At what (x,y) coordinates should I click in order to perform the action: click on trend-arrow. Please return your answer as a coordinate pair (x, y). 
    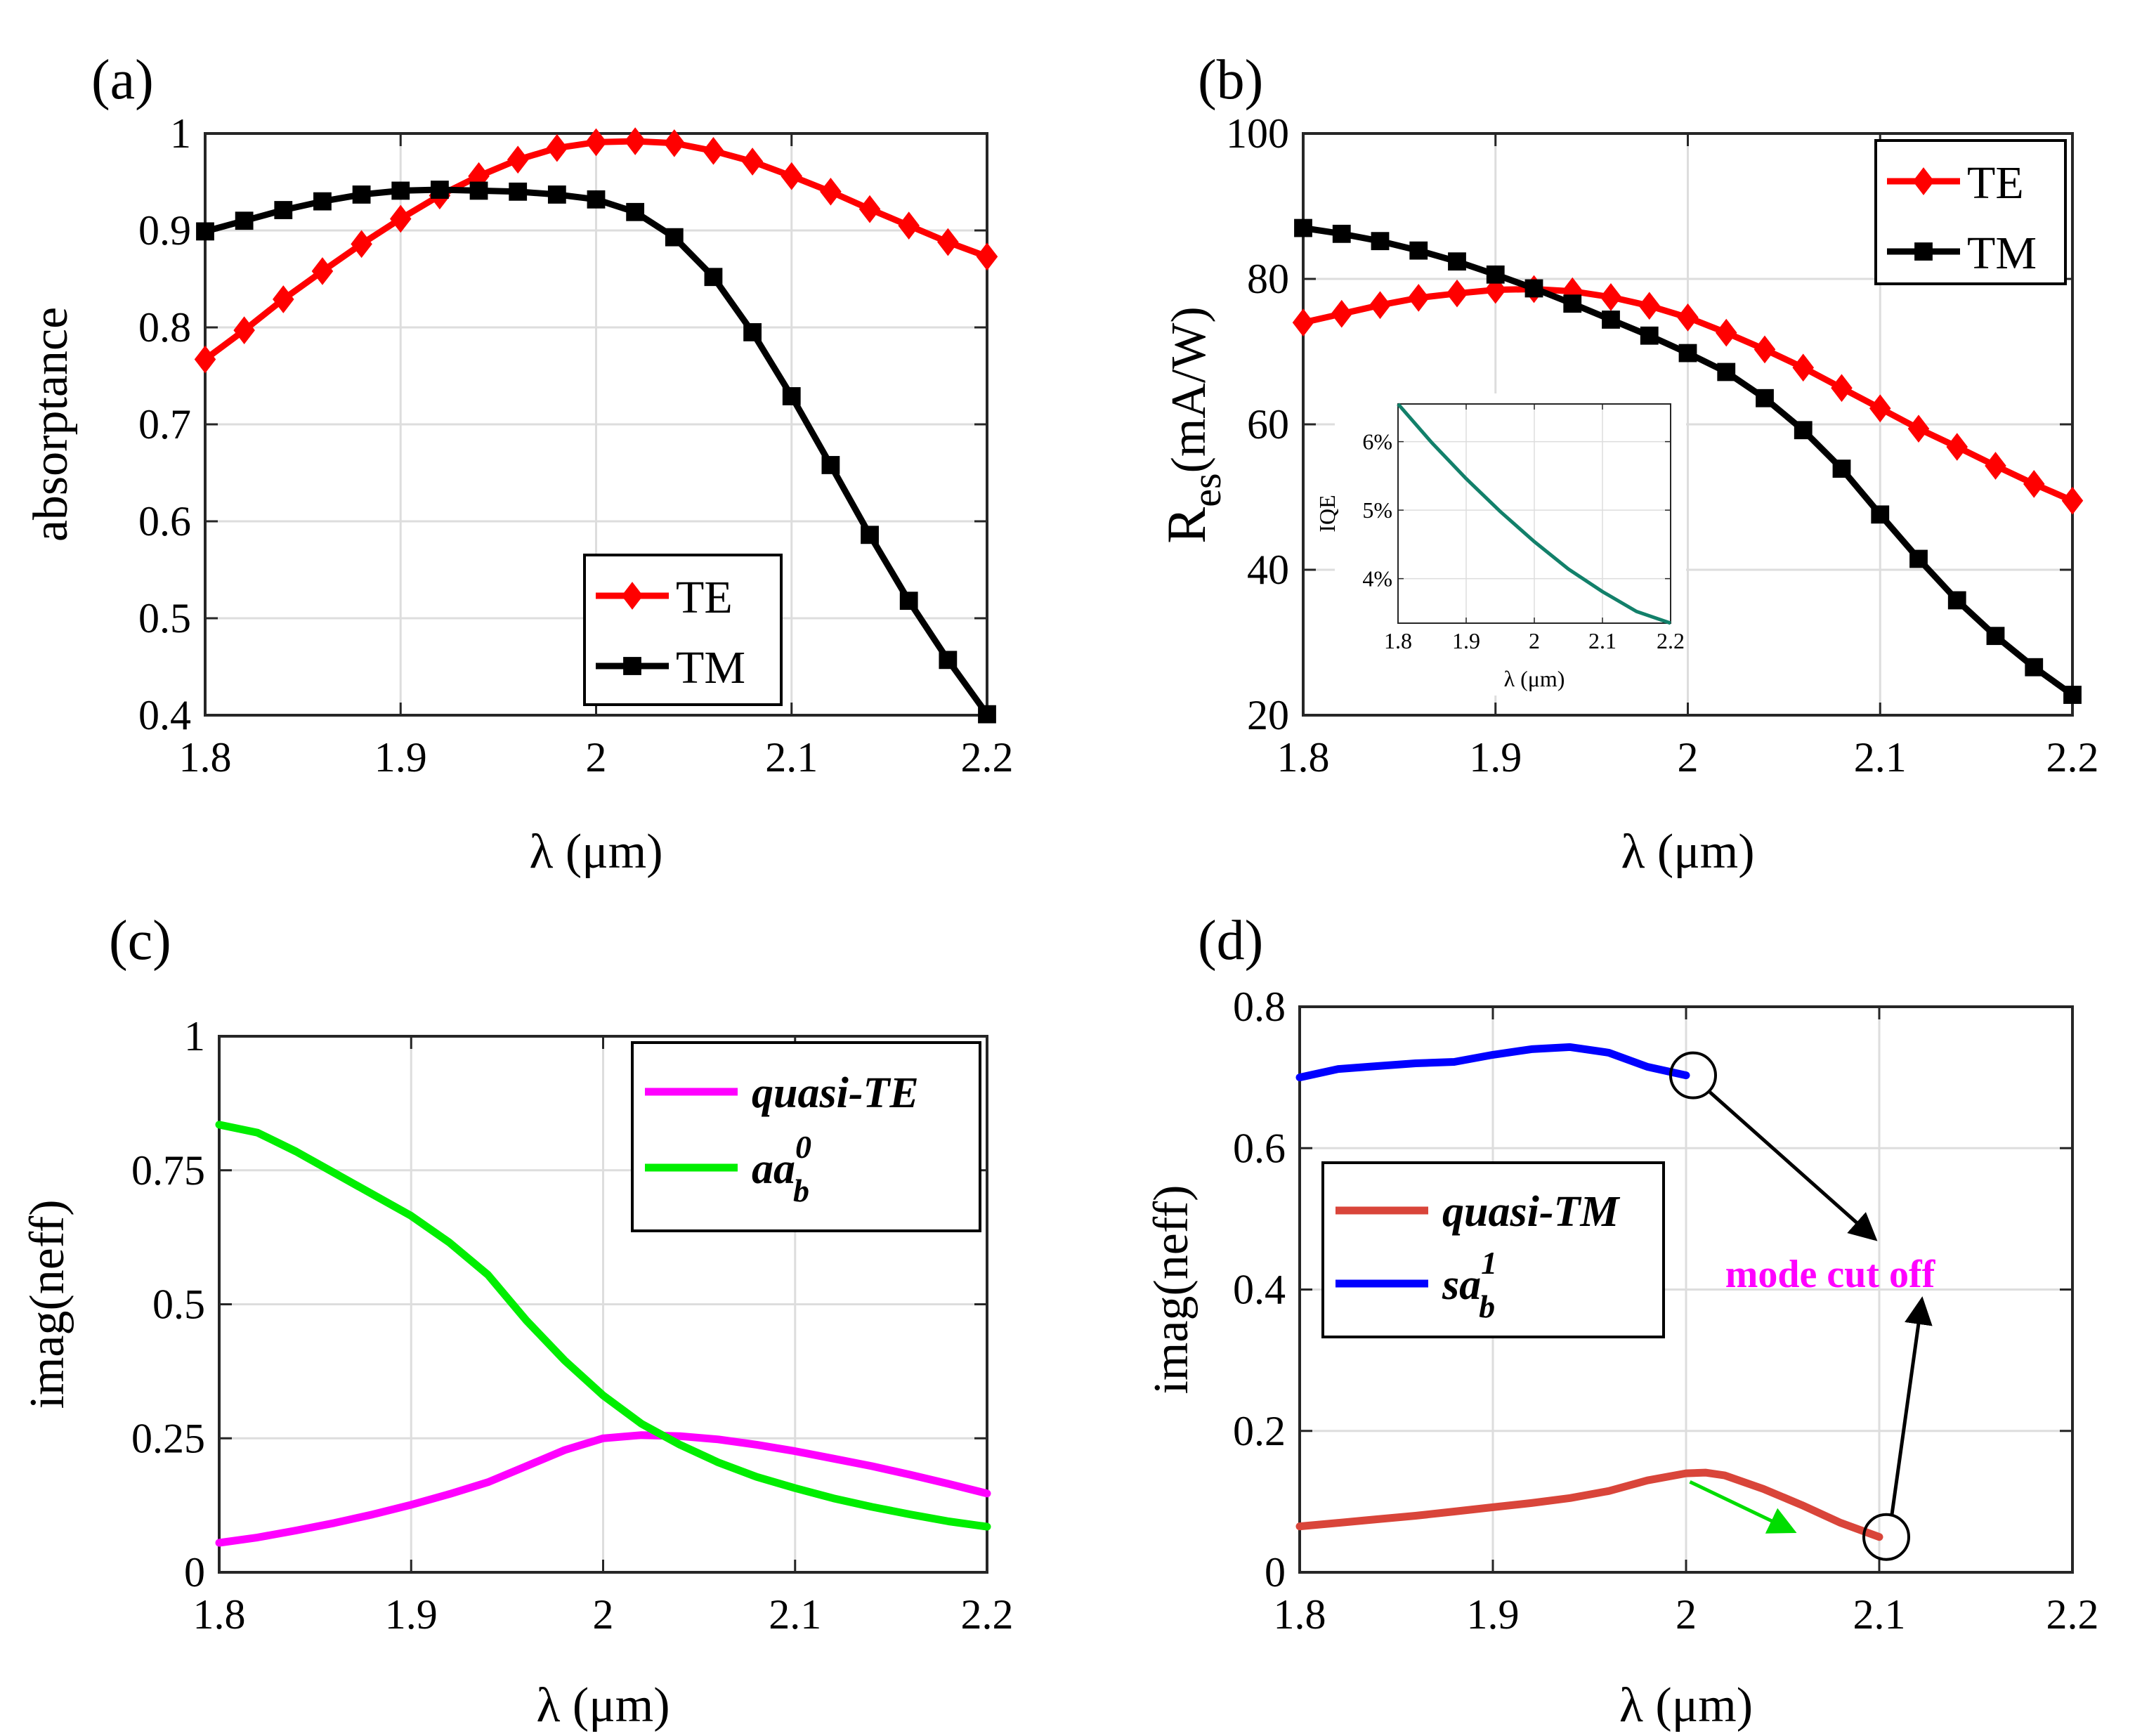
    Looking at the image, I should click on (1743, 1507).